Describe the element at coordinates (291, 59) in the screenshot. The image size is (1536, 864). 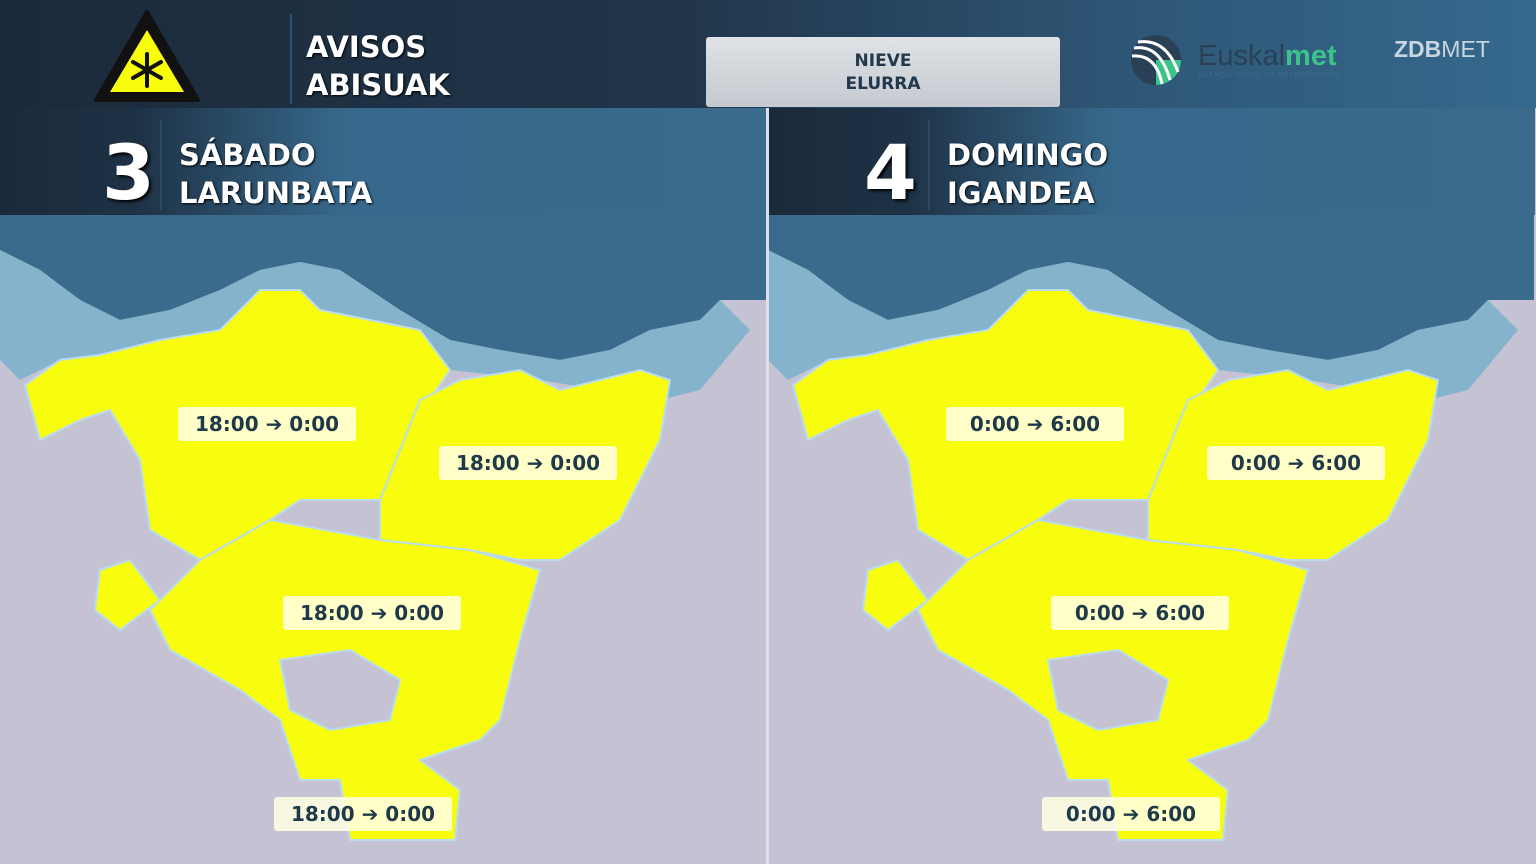
I see `header-separator` at that location.